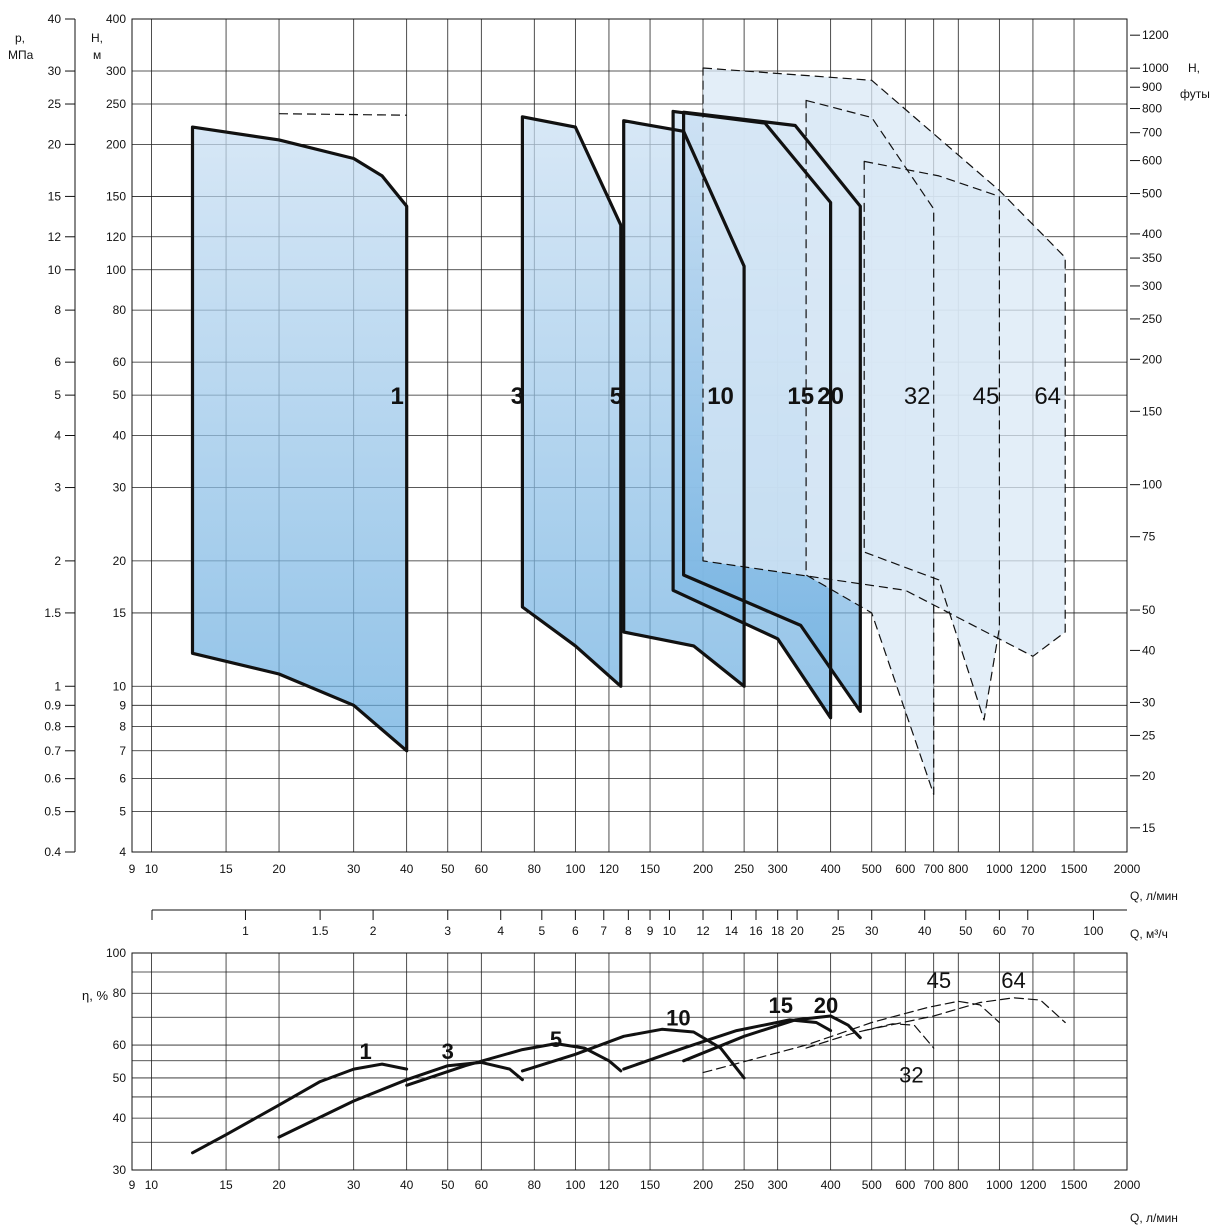 The image size is (1211, 1227). What do you see at coordinates (1154, 1218) in the screenshot?
I see `efficiency-q-axis-title: Q, л/мин` at bounding box center [1154, 1218].